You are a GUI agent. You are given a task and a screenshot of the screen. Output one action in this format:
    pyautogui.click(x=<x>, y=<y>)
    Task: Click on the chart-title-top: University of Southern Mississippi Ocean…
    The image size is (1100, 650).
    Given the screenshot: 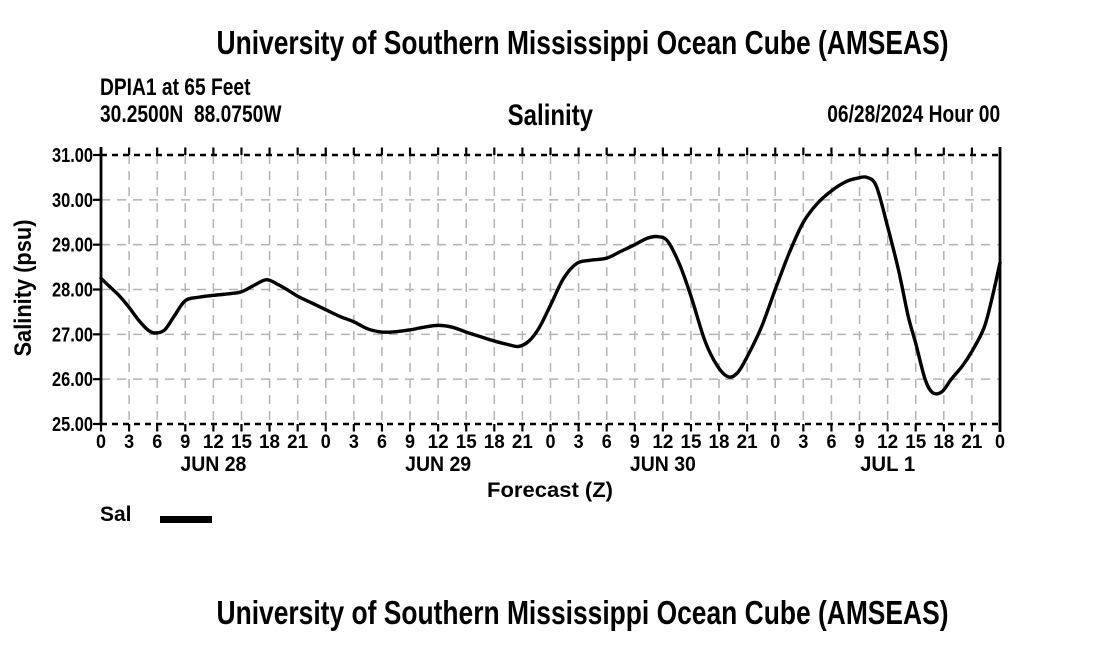 What is the action you would take?
    pyautogui.click(x=582, y=42)
    